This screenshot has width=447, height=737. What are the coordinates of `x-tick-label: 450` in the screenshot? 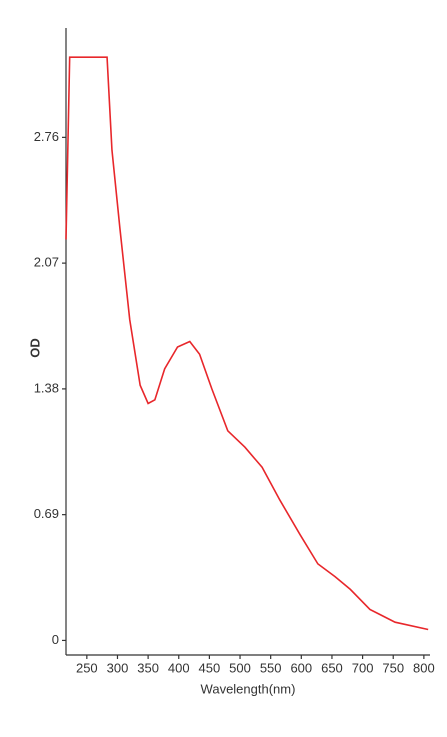 It's located at (210, 667).